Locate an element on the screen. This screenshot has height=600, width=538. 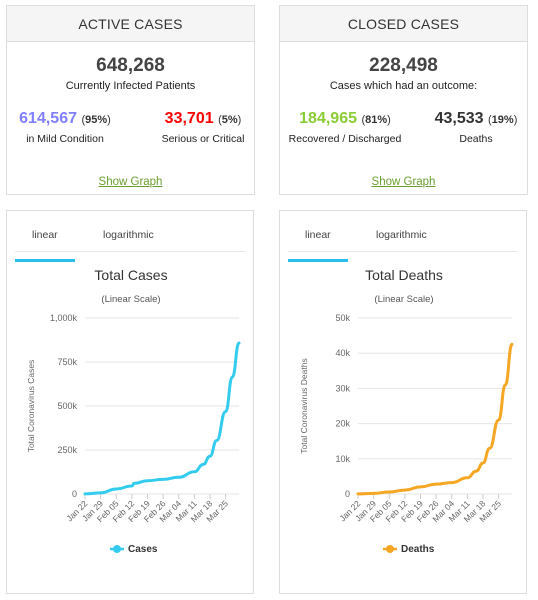
active-show-graph: Show Graph is located at coordinates (130, 182).